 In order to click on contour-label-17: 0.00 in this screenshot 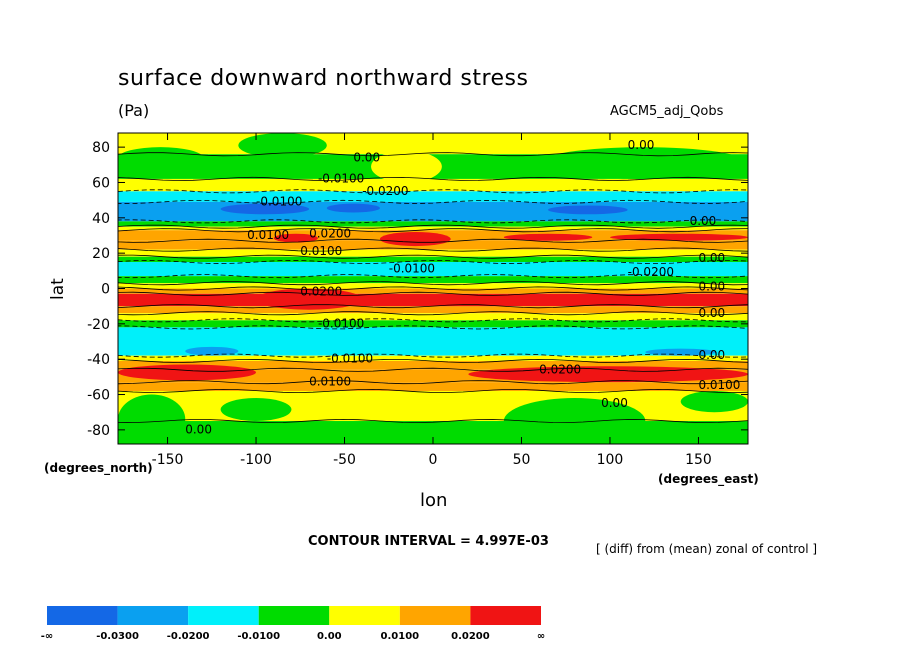, I will do `click(711, 355)`.